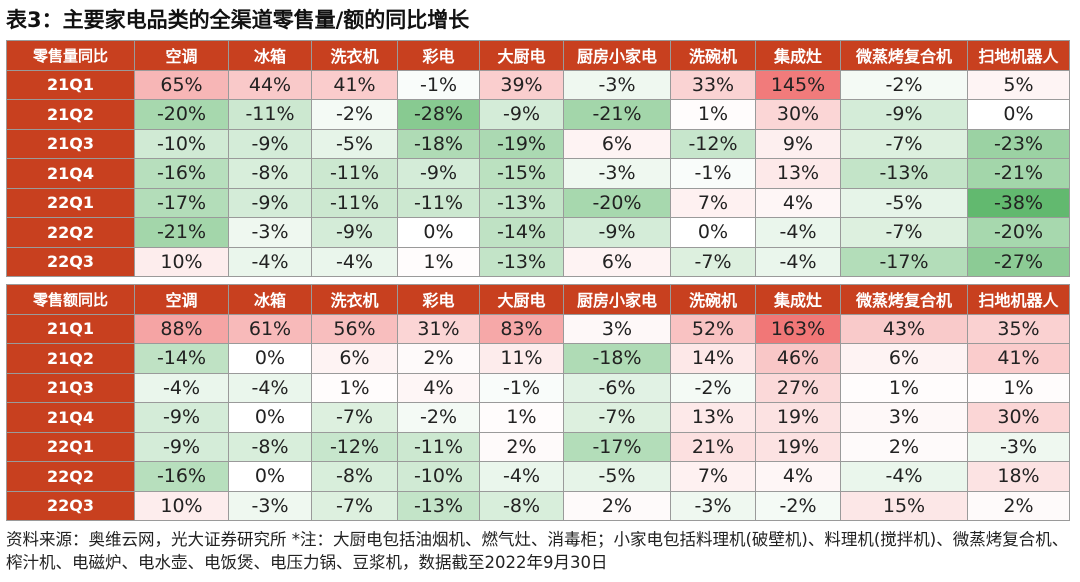 Image resolution: width=1080 pixels, height=582 pixels. I want to click on table-row: 22Q1 -9% -8% -12% -11% 2% -17% 21% 19% 2% -3%, so click(538, 446).